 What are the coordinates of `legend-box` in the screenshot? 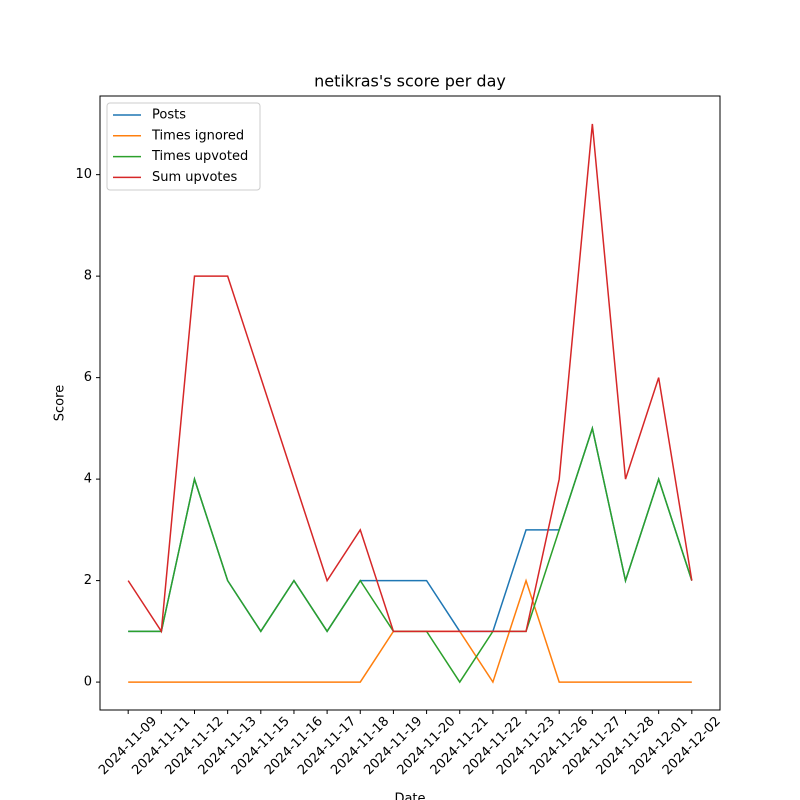 It's located at (183, 146).